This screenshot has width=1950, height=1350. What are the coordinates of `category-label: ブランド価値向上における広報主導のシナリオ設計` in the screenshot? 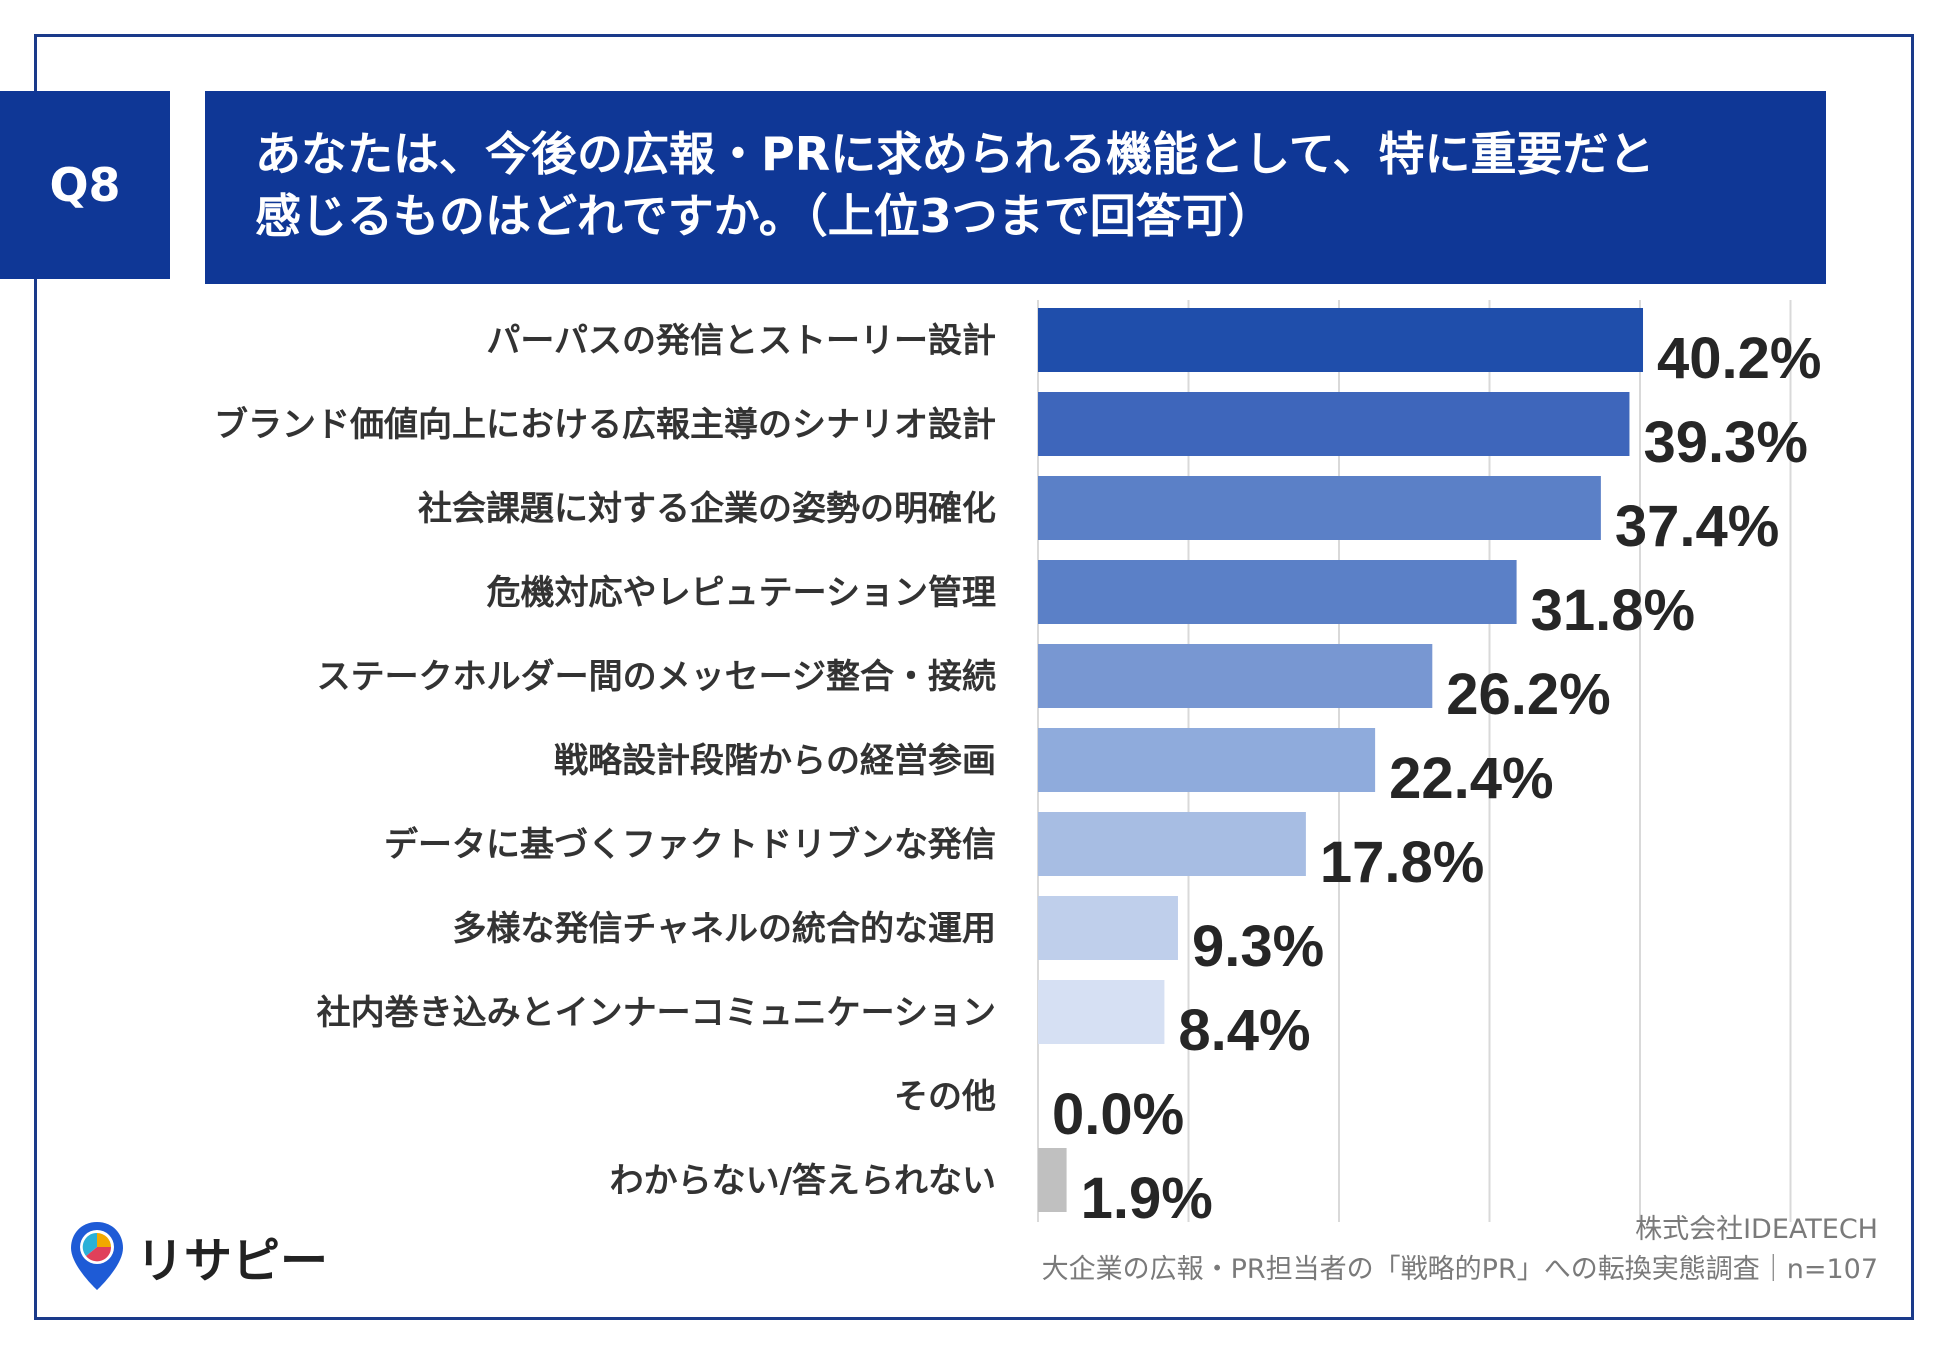 It's located at (605, 425).